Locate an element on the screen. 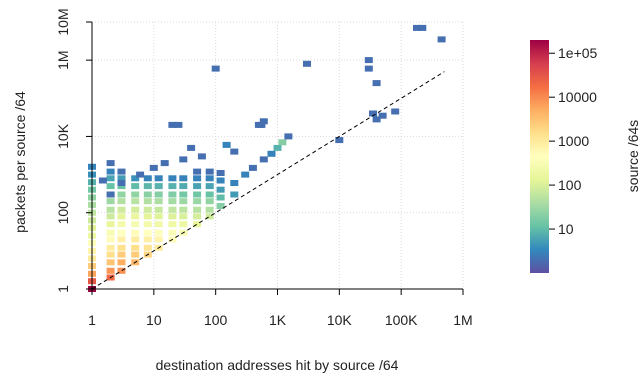 The height and width of the screenshot is (377, 644). colorbar-tick-label: 10000 is located at coordinates (577, 97).